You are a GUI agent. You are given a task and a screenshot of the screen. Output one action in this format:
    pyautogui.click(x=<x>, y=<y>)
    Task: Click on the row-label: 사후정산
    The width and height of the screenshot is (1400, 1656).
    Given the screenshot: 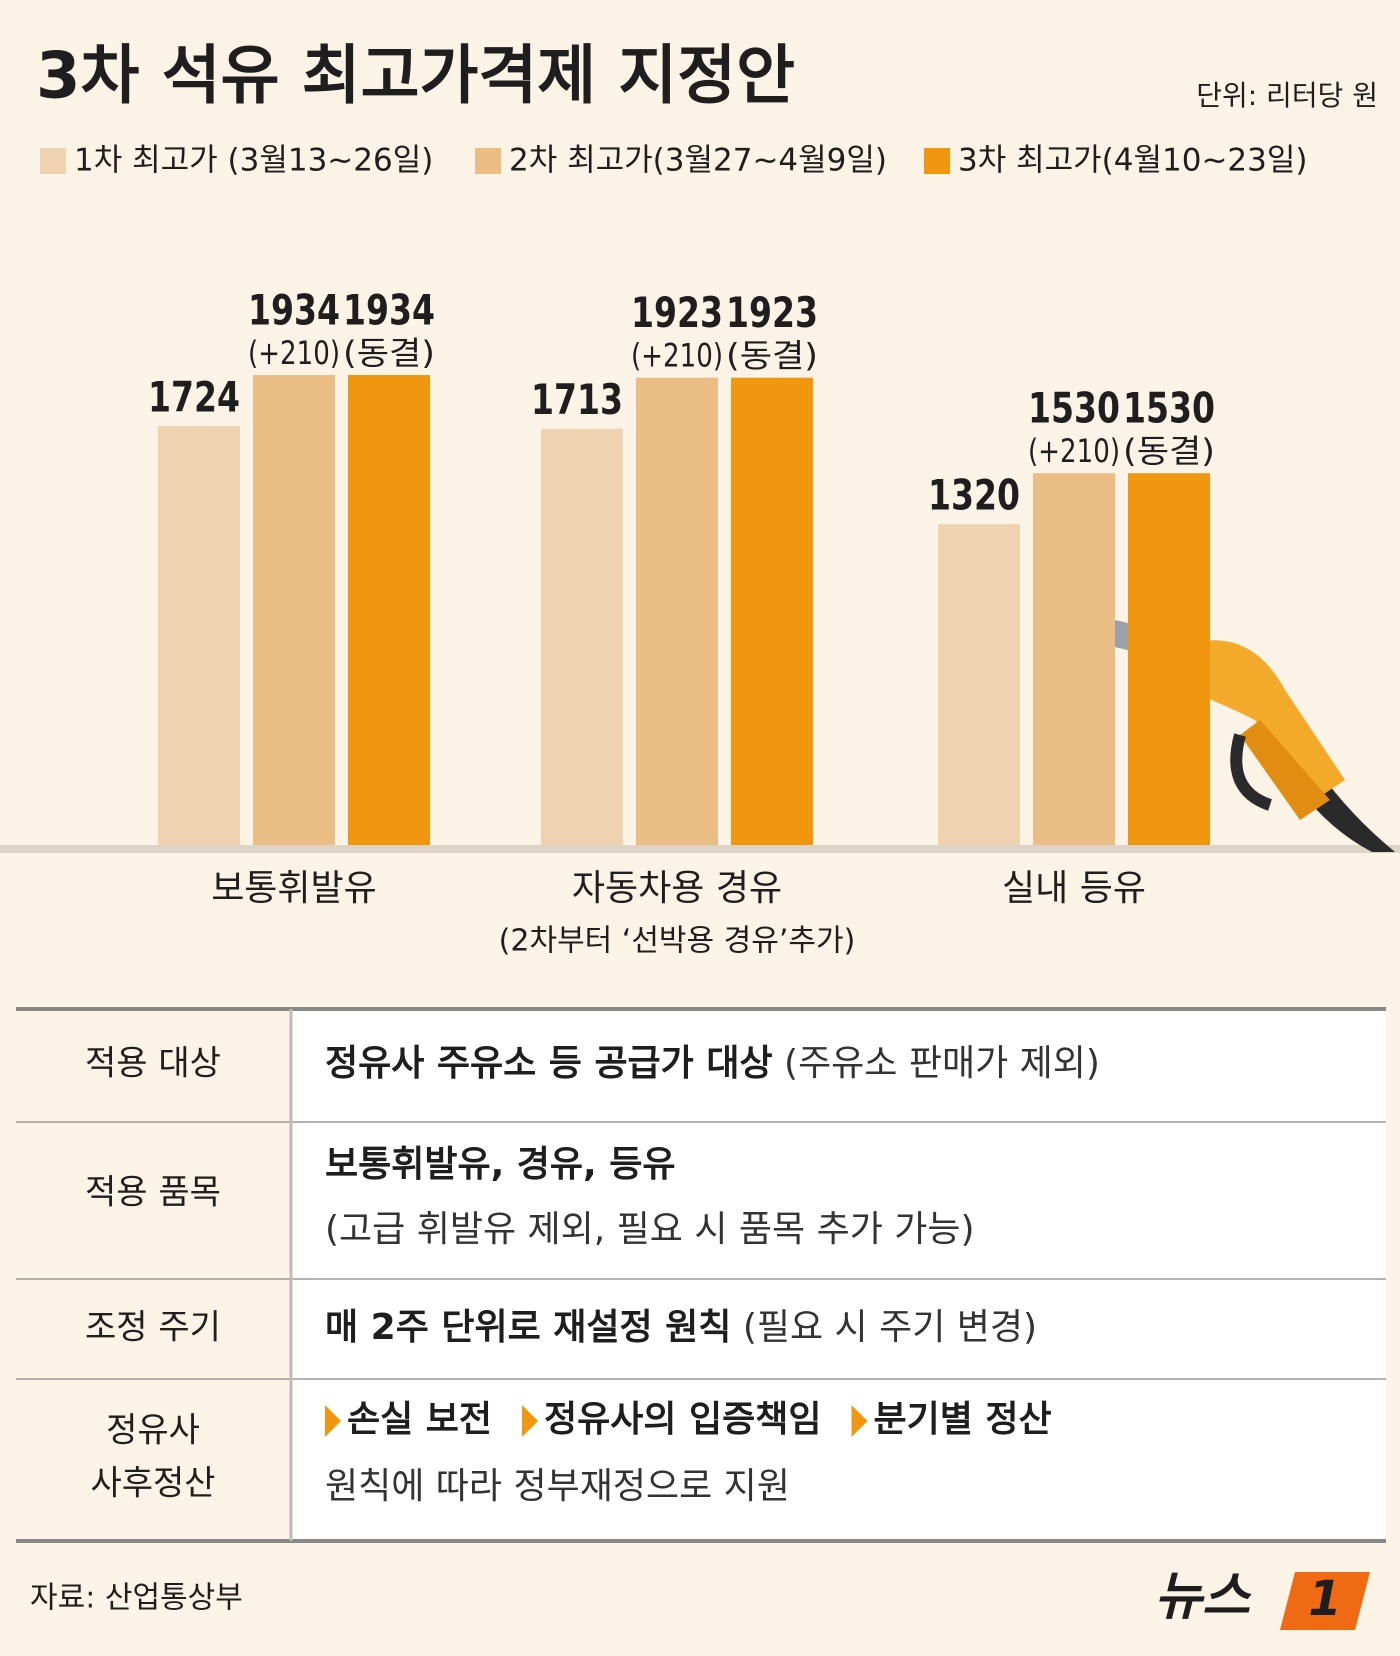 What is the action you would take?
    pyautogui.click(x=152, y=1484)
    